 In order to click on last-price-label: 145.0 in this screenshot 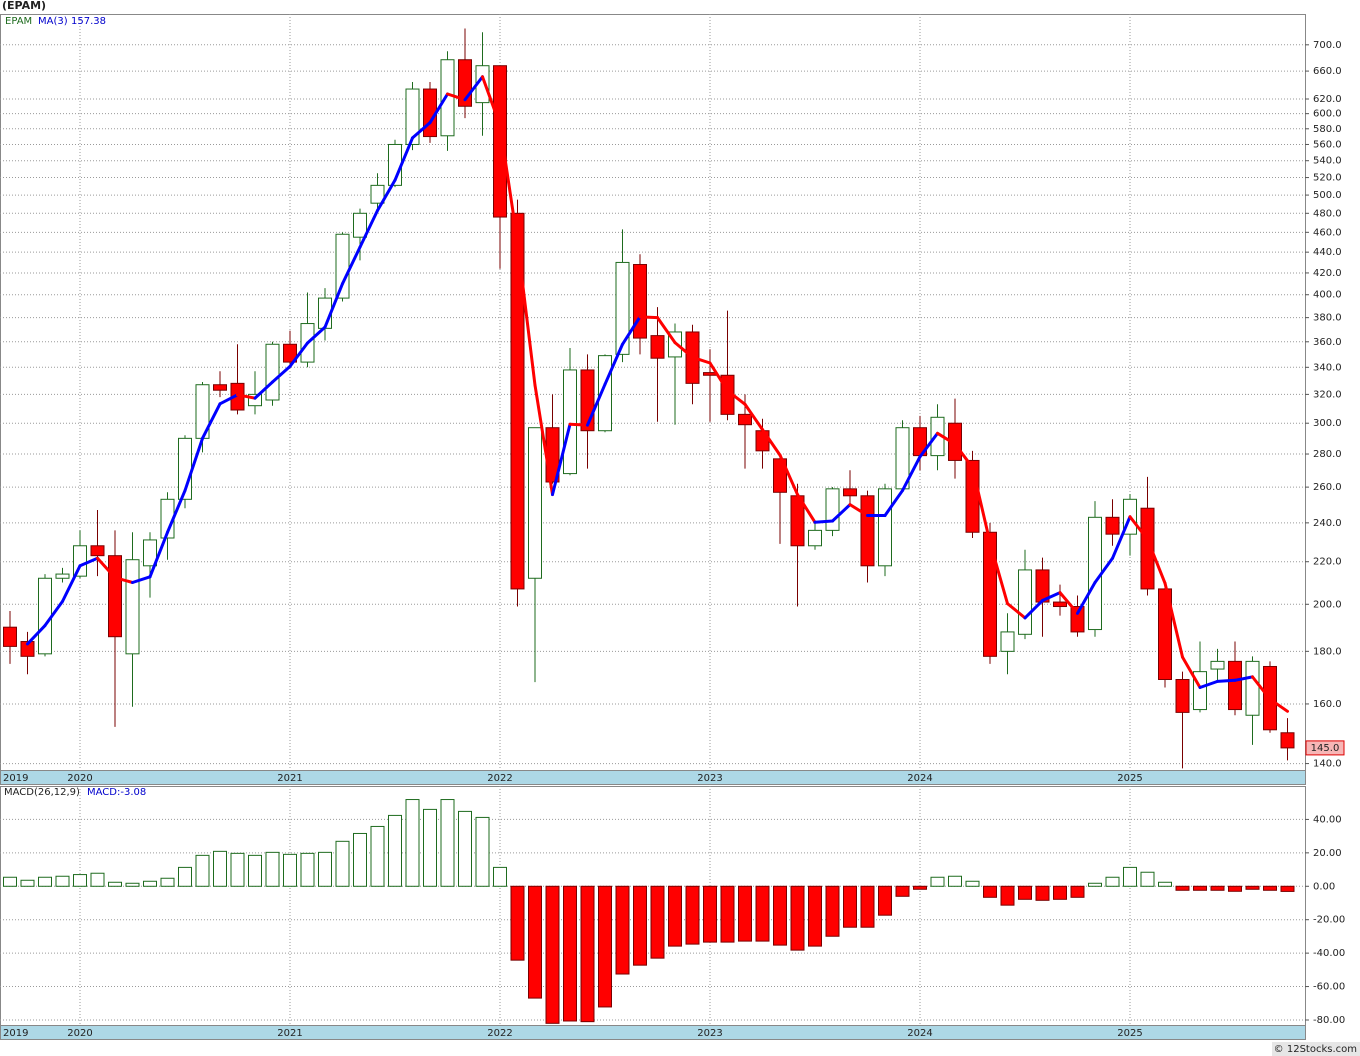, I will do `click(1325, 748)`.